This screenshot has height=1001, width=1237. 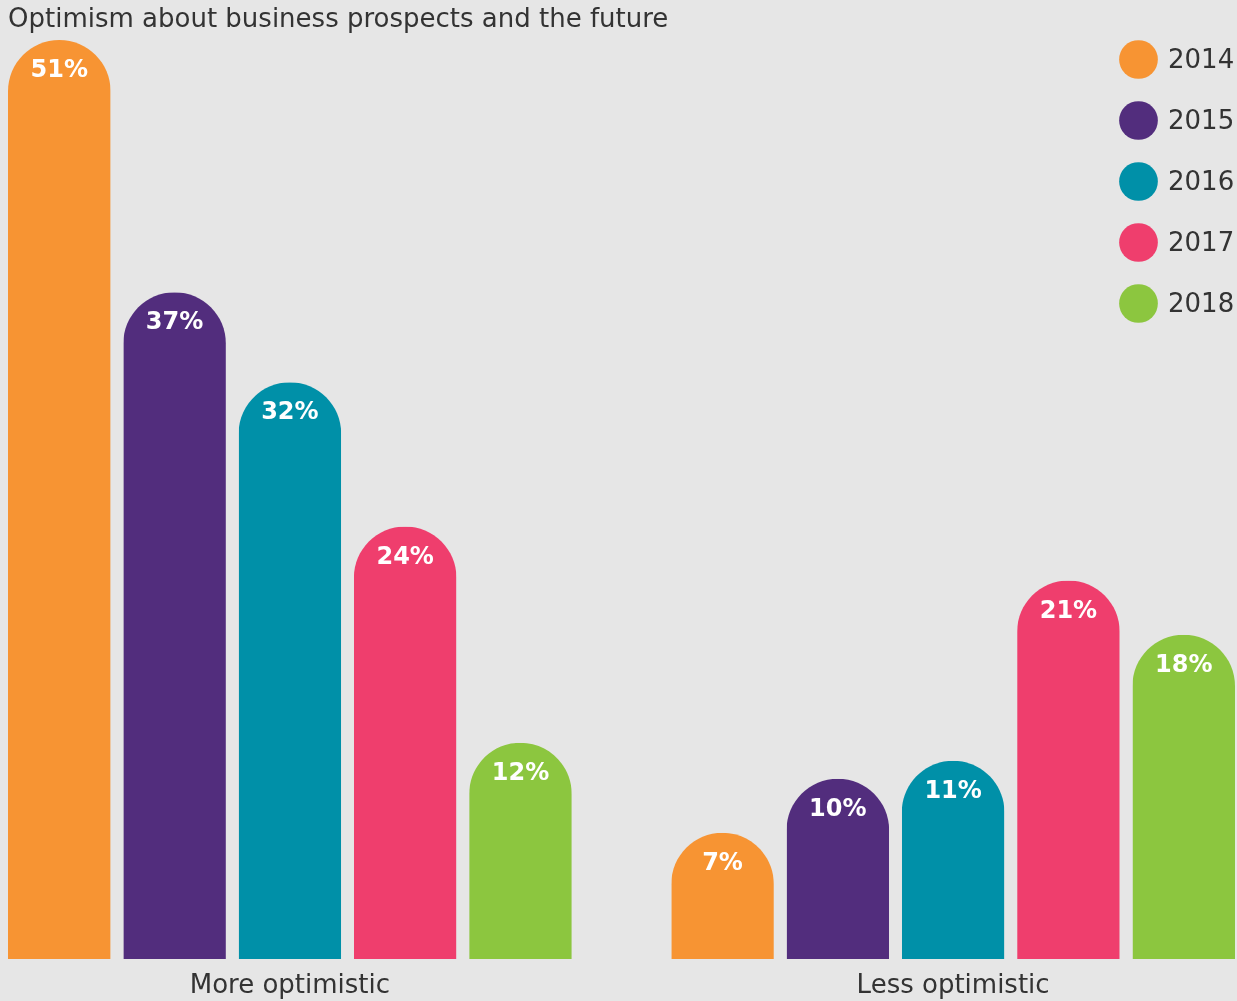 I want to click on data-label: 21%, so click(x=1068, y=609).